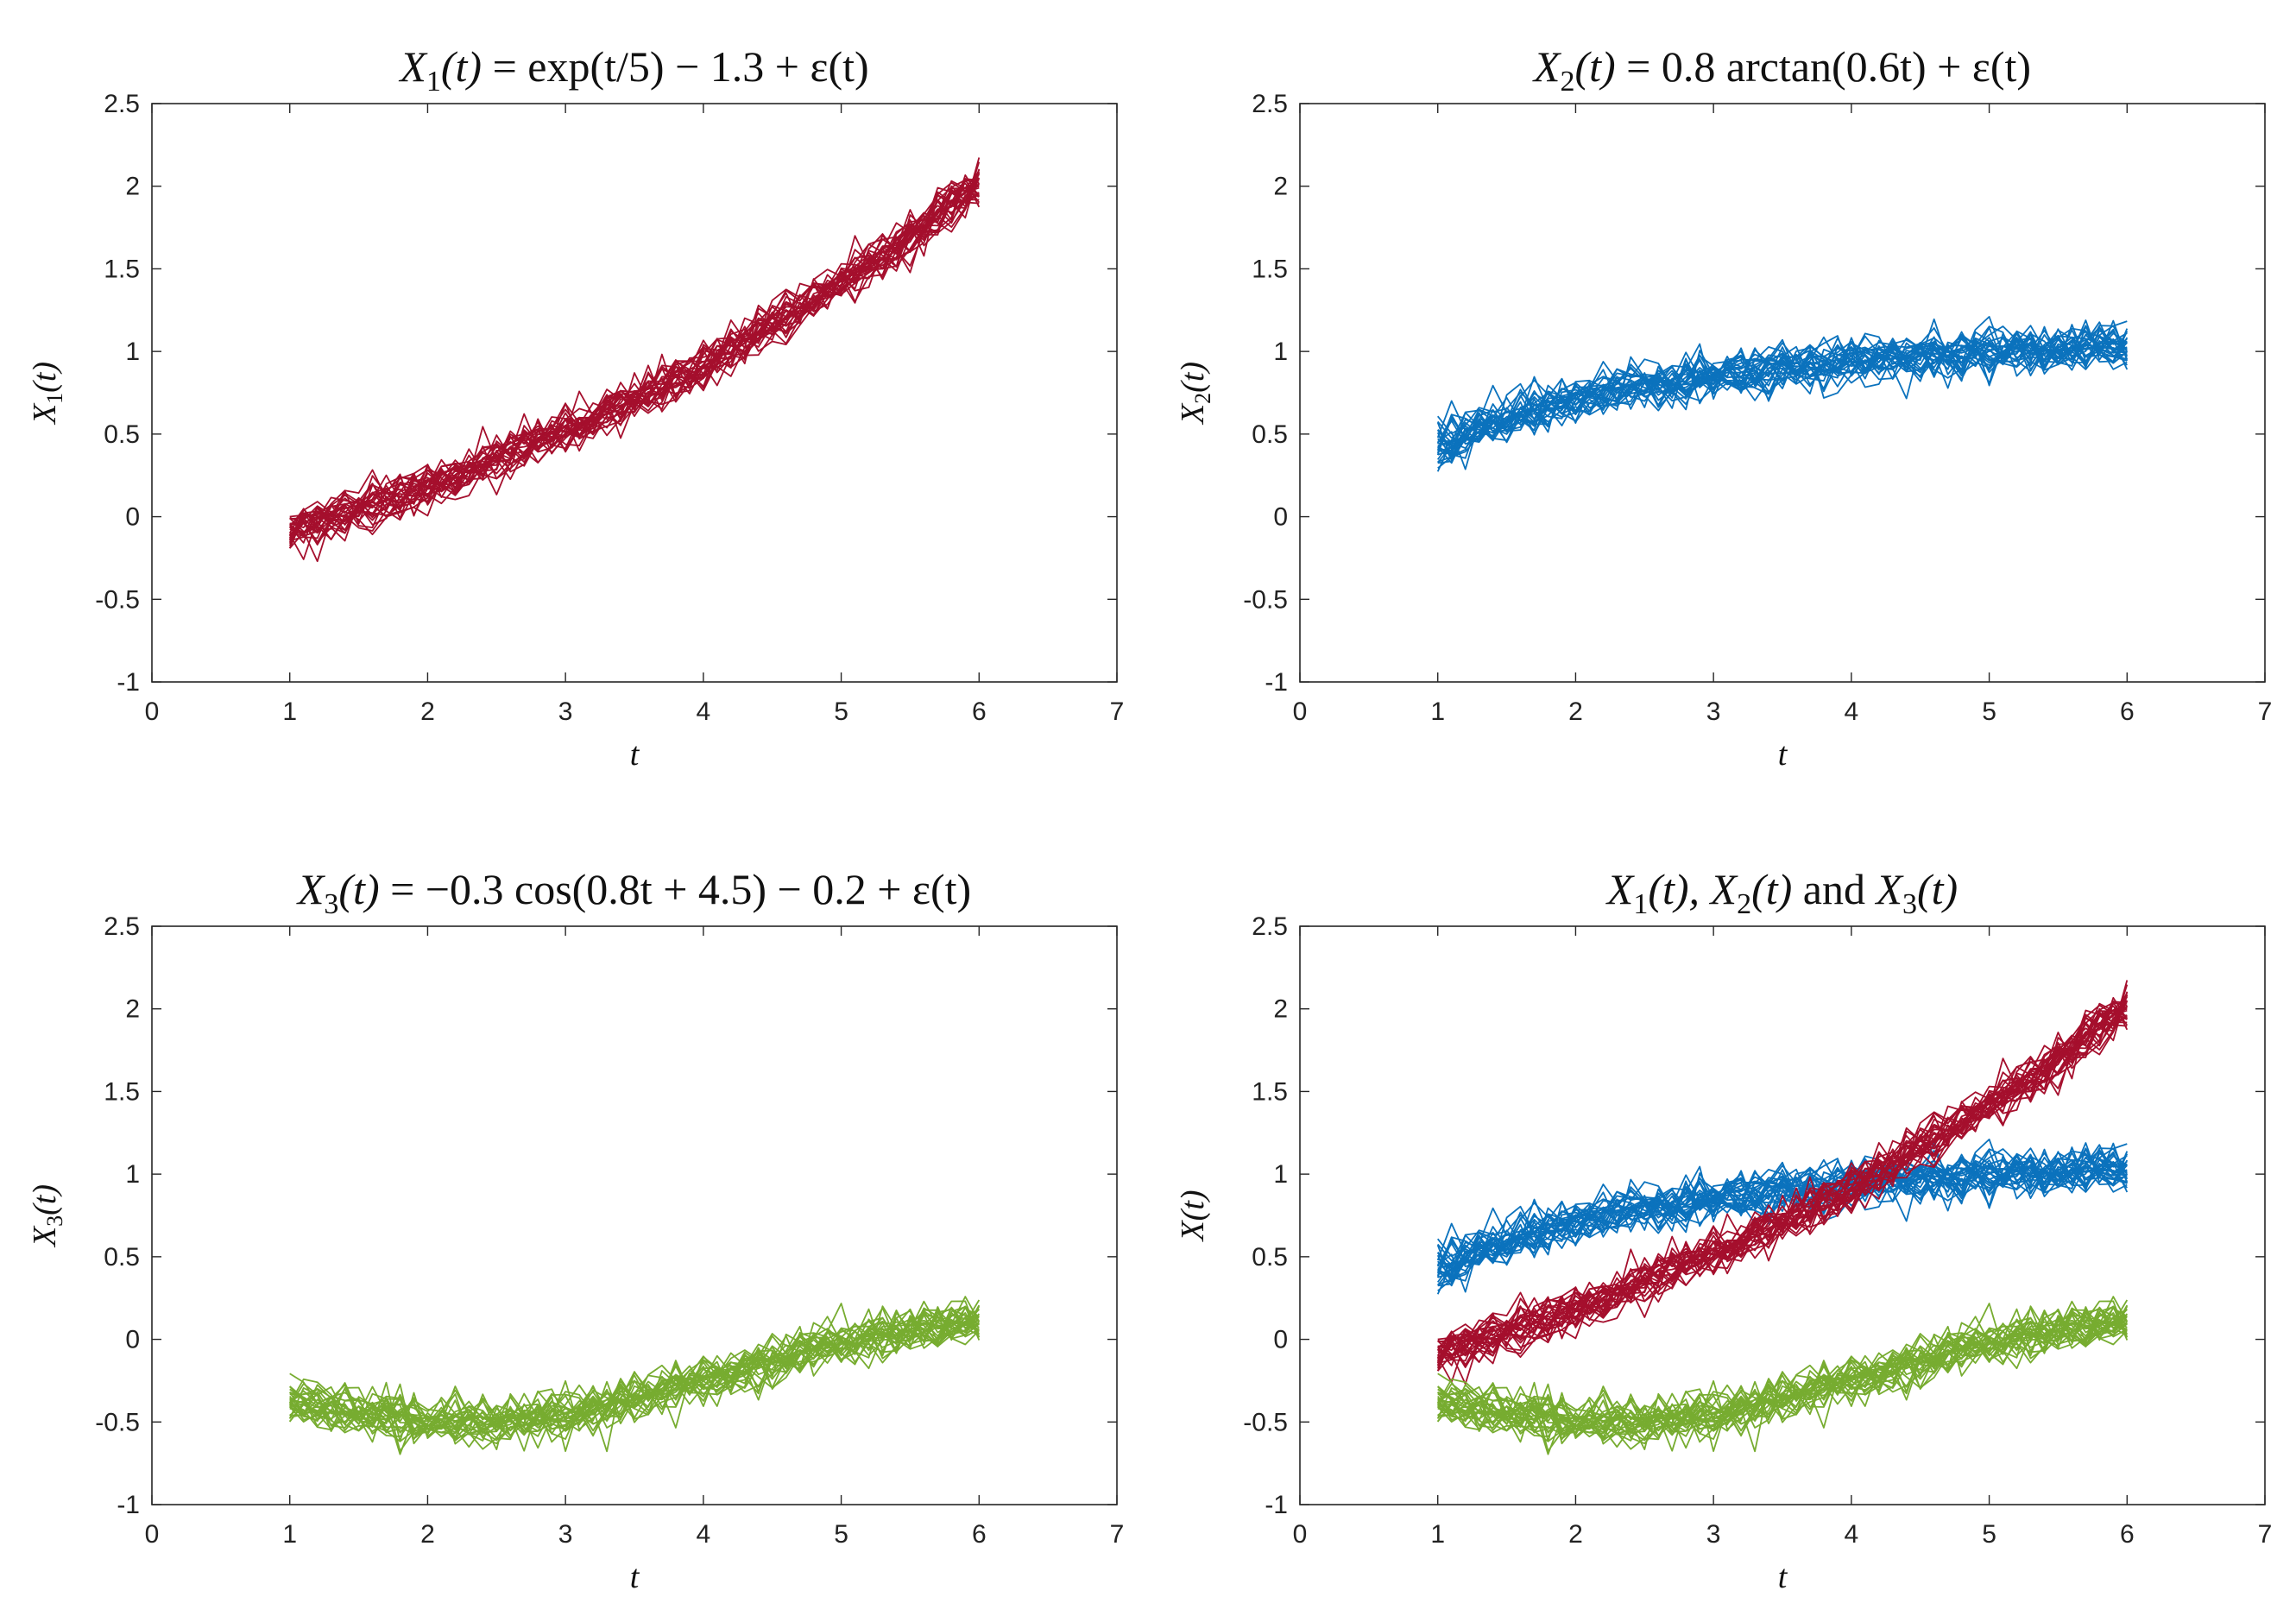 The height and width of the screenshot is (1622, 2296). I want to click on y-axis-label: X1​(t), so click(47, 394).